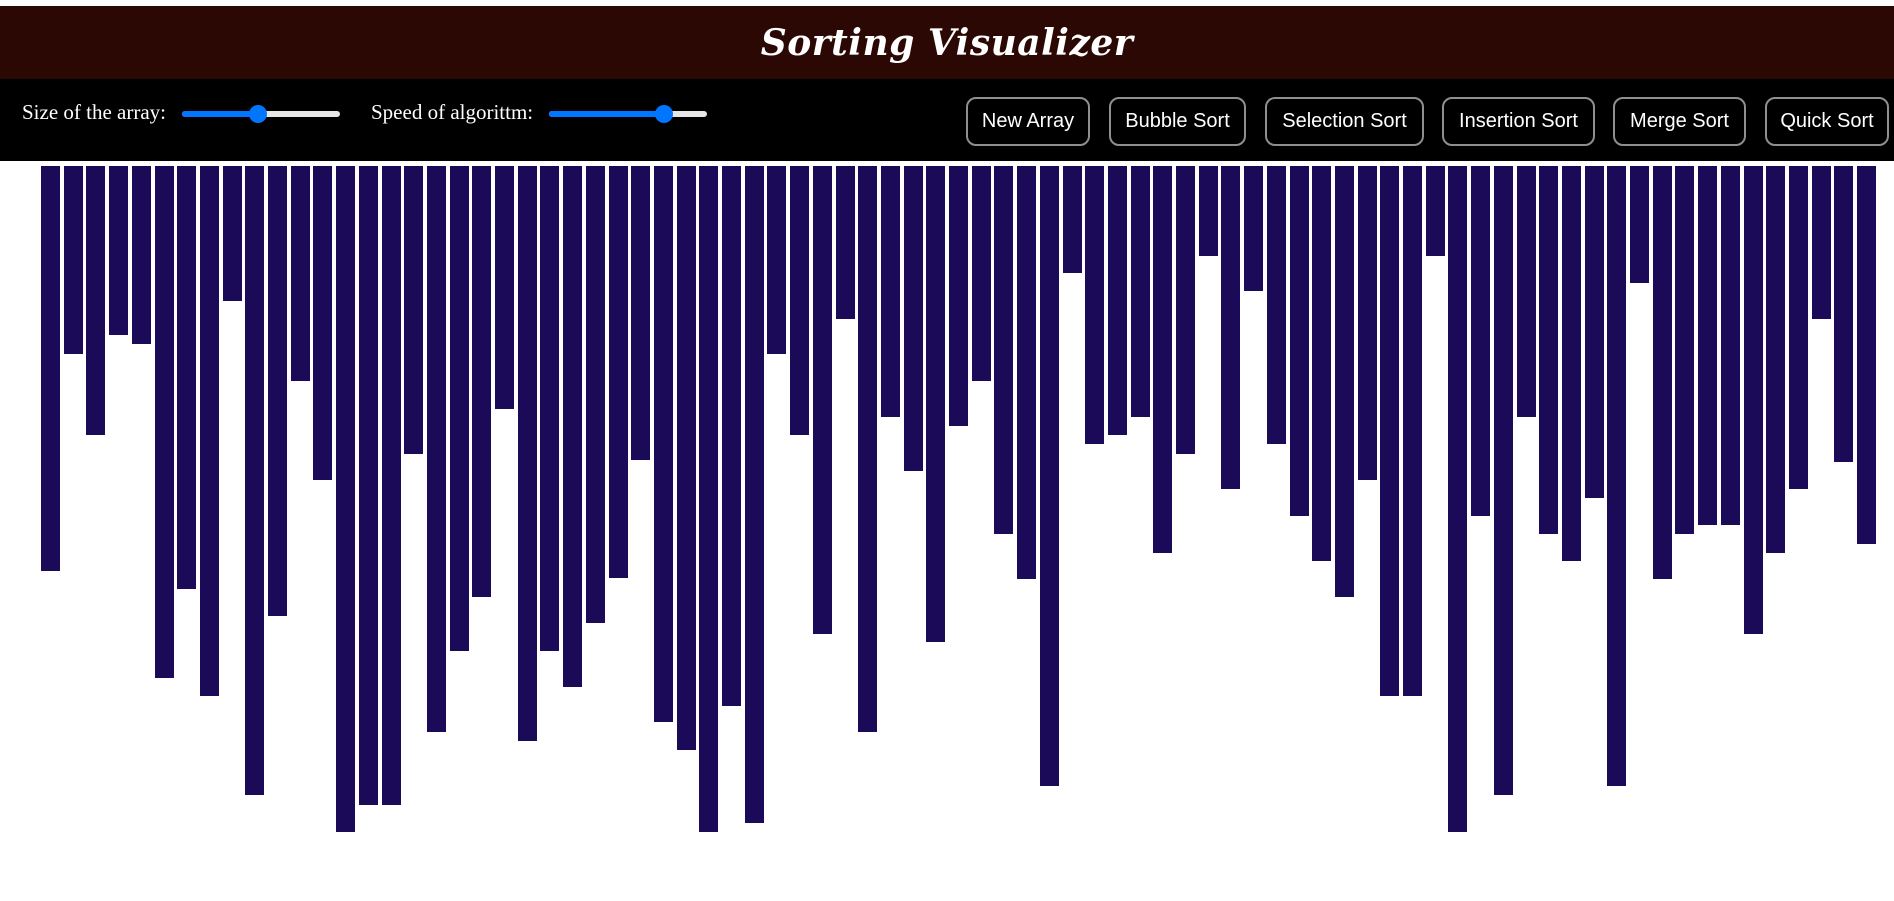 The width and height of the screenshot is (1894, 901). I want to click on page-title: Sorting Visualizer, so click(947, 42).